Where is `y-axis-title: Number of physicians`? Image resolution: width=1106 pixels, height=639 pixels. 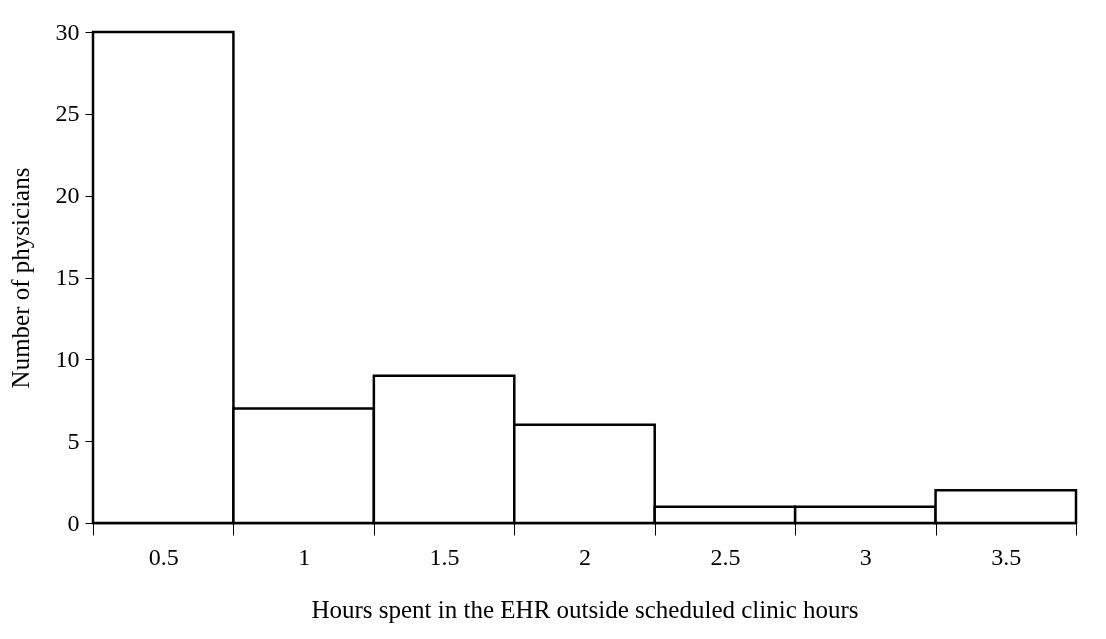
y-axis-title: Number of physicians is located at coordinates (20, 278).